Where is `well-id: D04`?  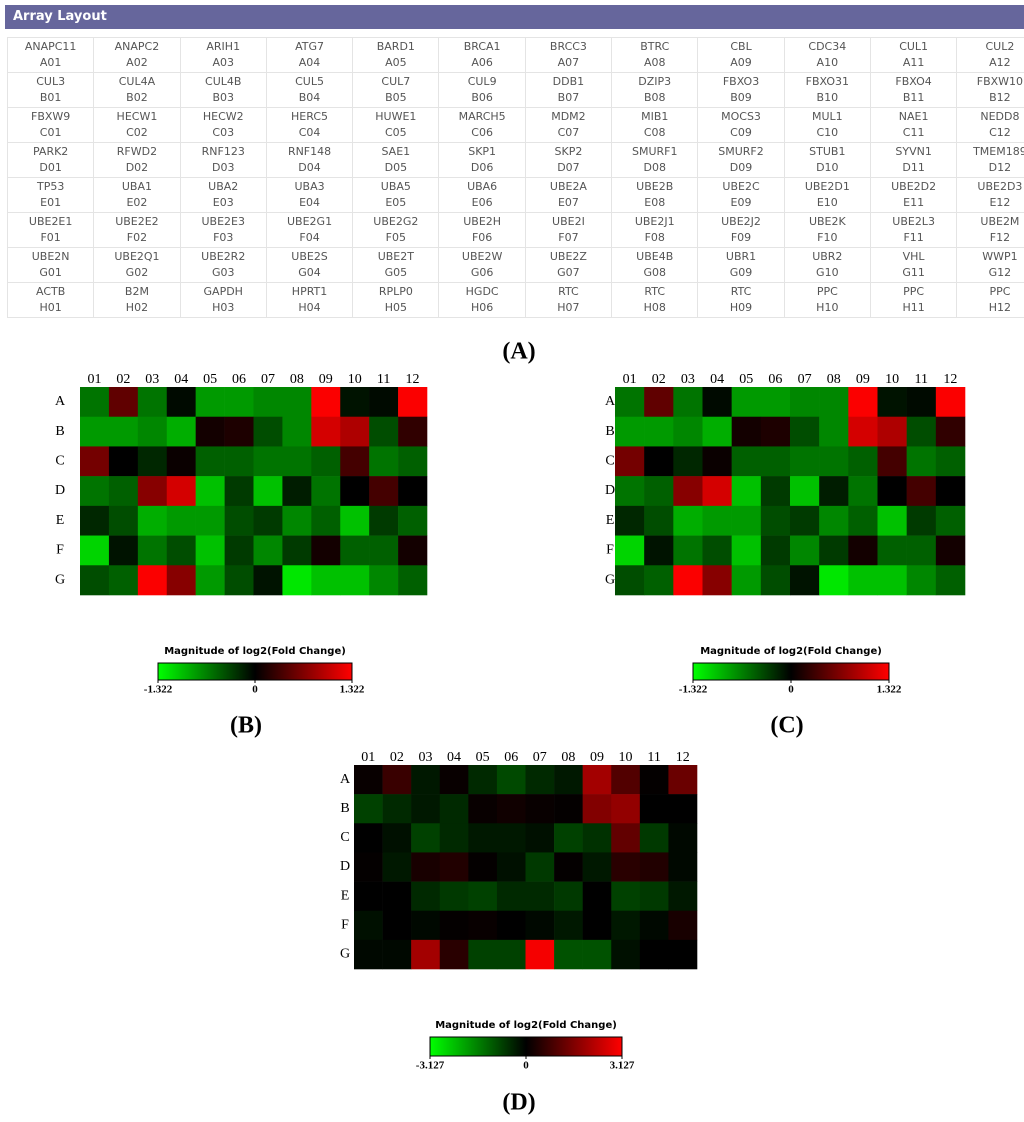 well-id: D04 is located at coordinates (309, 167).